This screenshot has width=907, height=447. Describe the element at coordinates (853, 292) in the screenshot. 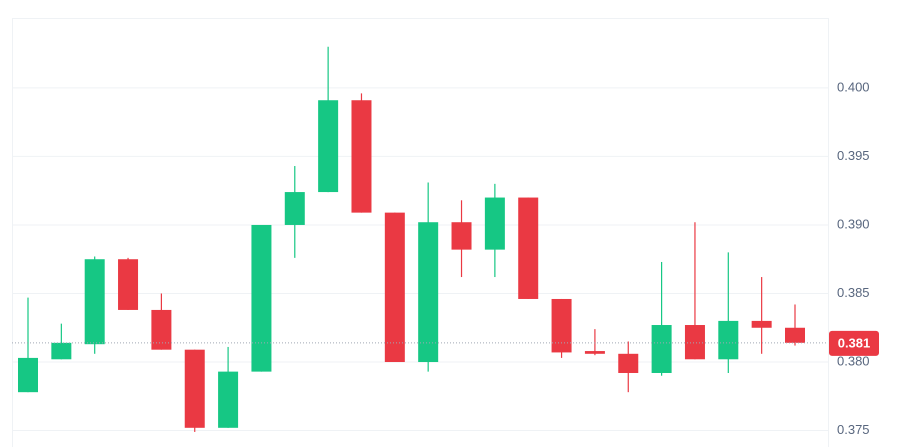

I see `y-tick-label: 0.385` at that location.